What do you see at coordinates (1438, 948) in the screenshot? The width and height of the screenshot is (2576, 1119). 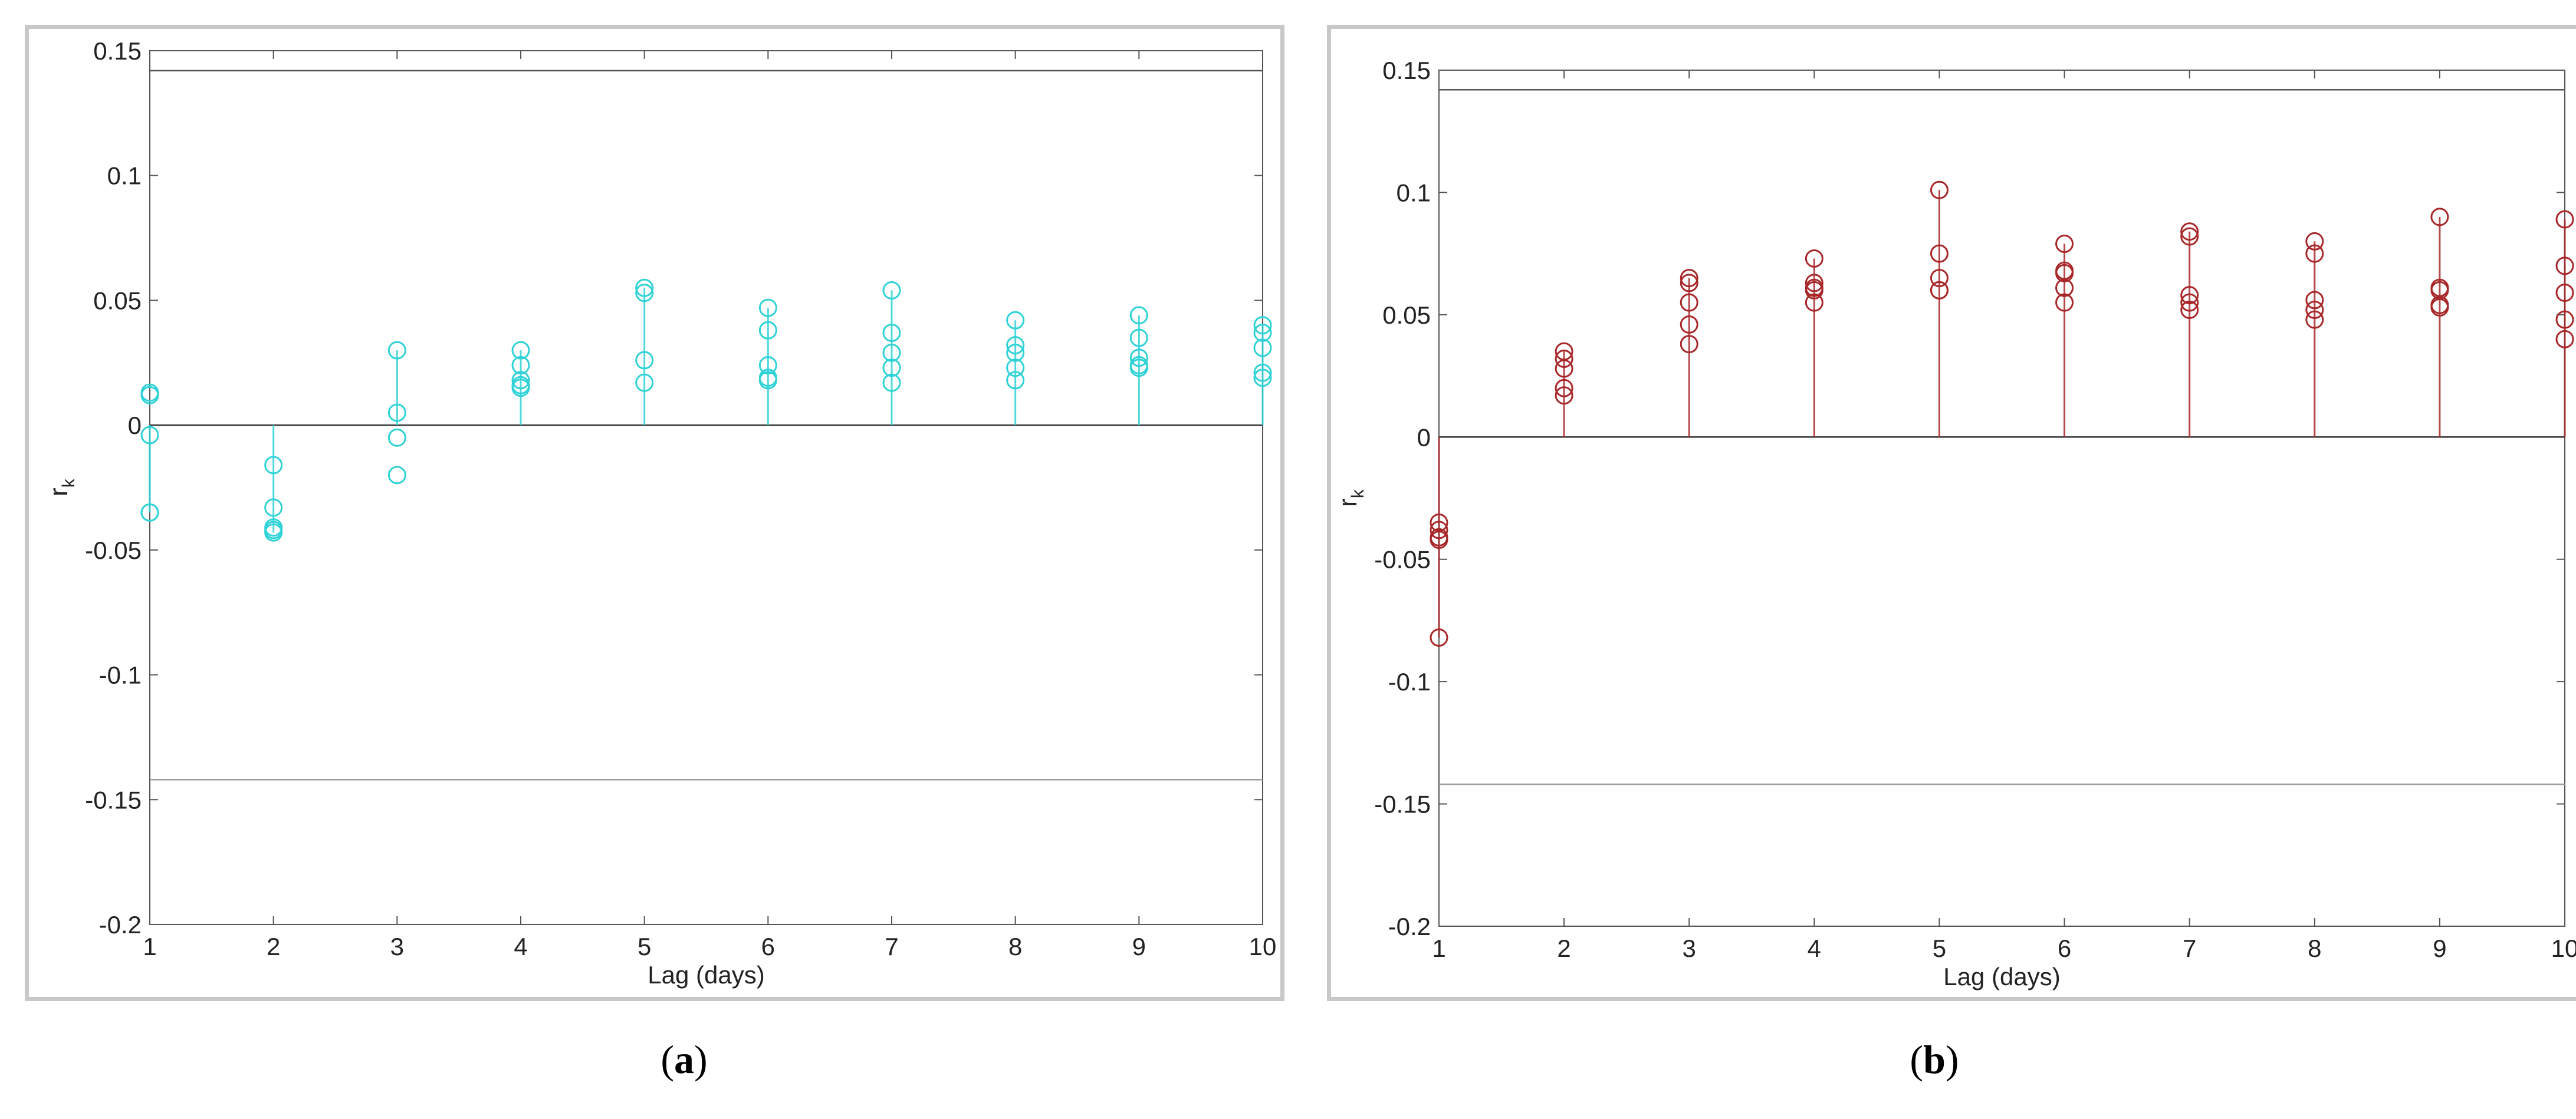 I see `chart-b-x-tick-label: 1` at bounding box center [1438, 948].